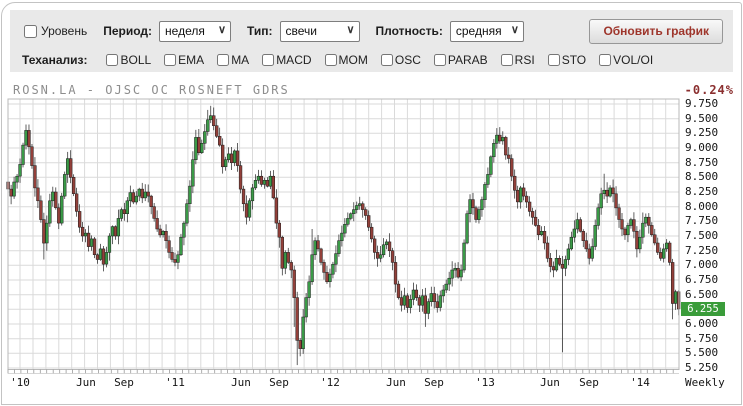 This screenshot has height=406, width=743. Describe the element at coordinates (506, 60) in the screenshot. I see `tech-checkbox-rsi-input` at that location.